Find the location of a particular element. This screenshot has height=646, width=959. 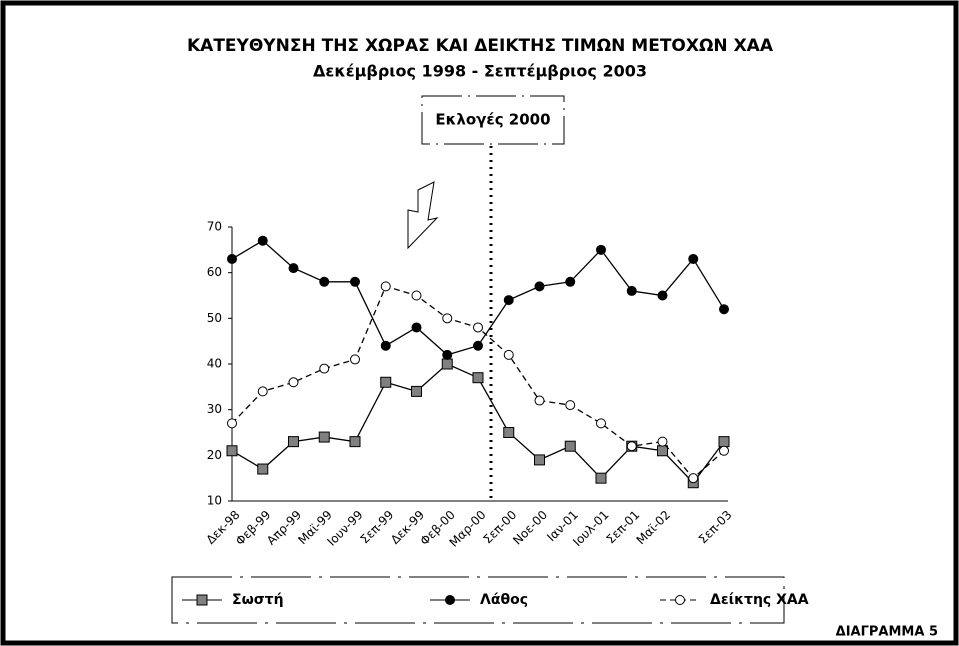

annotation-box is located at coordinates (493, 120).